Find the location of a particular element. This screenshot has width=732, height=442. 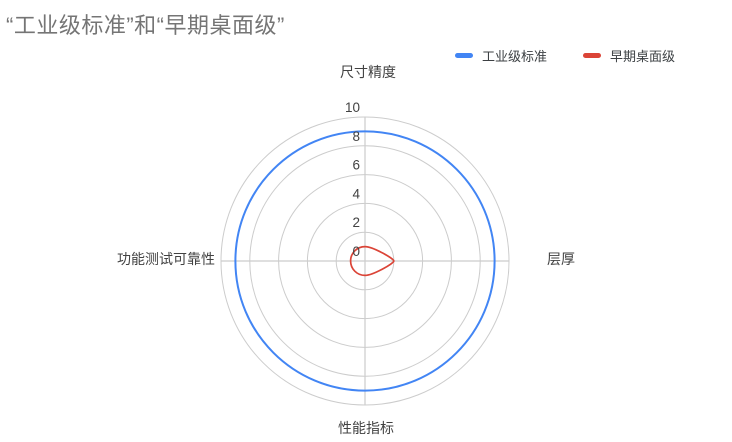

legend-swatch-red-icon is located at coordinates (592, 55).